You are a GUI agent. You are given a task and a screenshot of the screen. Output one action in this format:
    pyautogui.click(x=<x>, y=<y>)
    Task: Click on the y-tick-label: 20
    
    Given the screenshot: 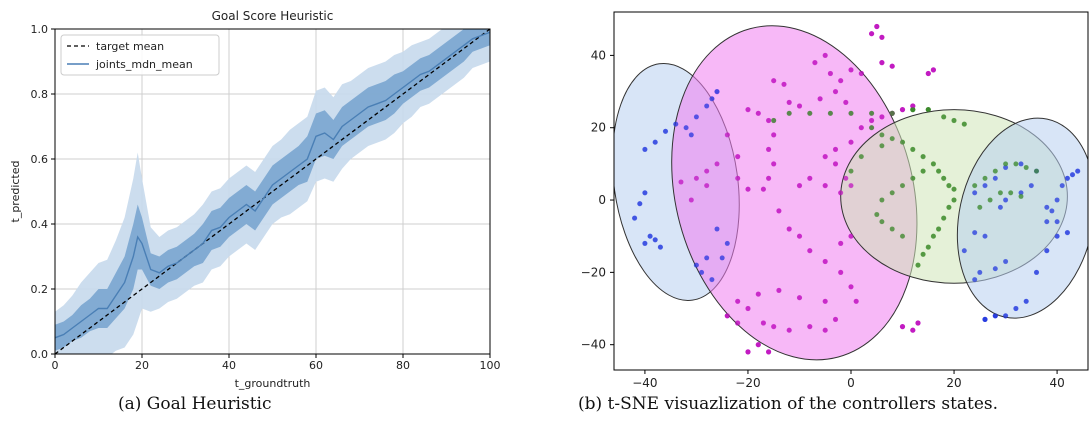 What is the action you would take?
    pyautogui.click(x=598, y=128)
    